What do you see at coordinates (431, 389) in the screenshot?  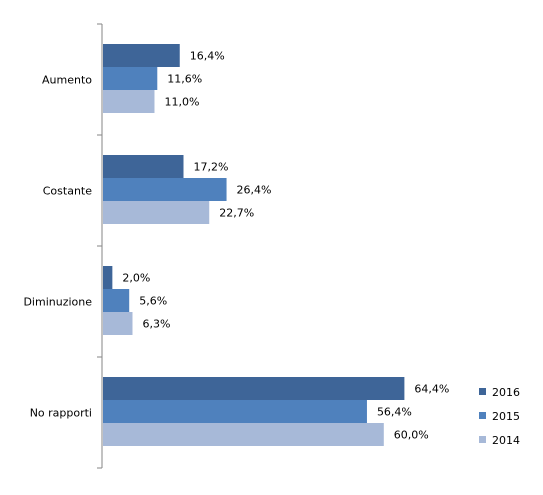 I see `data-label: 64,4%` at bounding box center [431, 389].